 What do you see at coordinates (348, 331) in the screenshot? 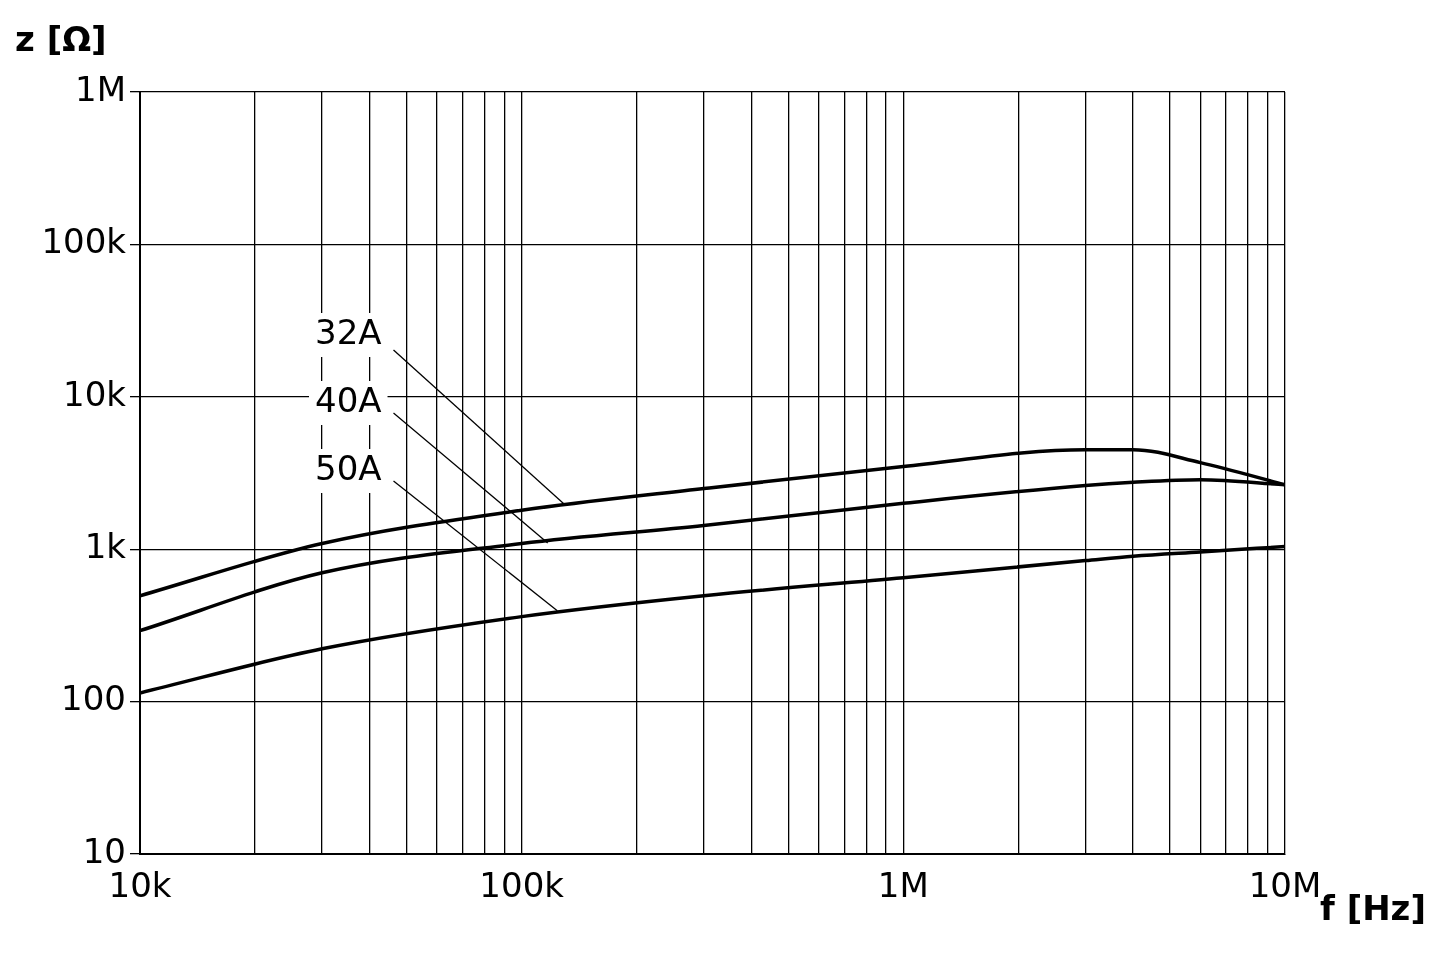
I see `annotation: 32A` at bounding box center [348, 331].